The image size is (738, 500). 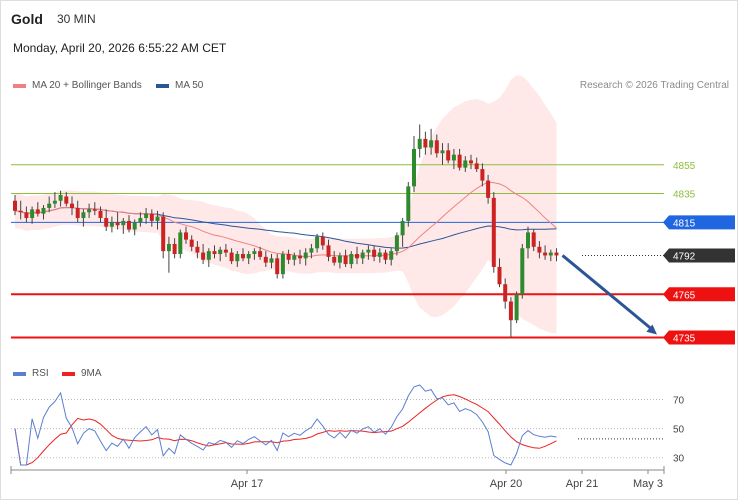 What do you see at coordinates (648, 484) in the screenshot?
I see `x-tick-label: May 3` at bounding box center [648, 484].